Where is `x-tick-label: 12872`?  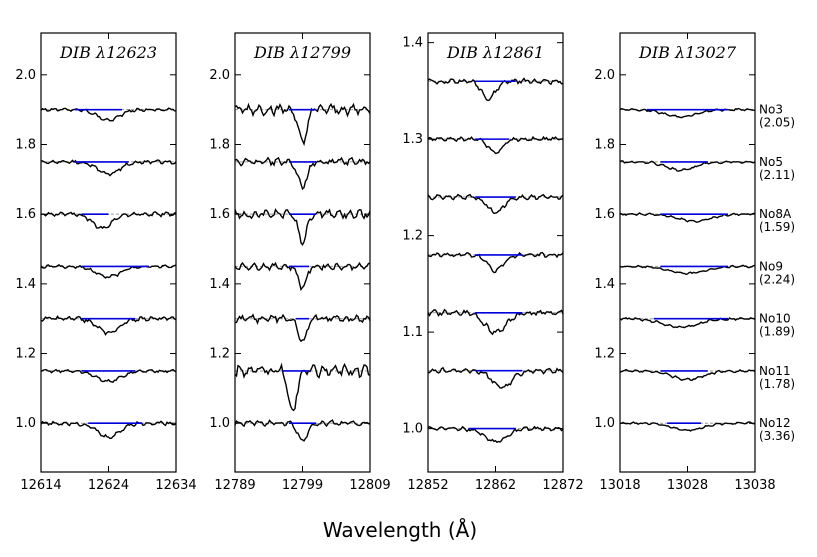
x-tick-label: 12872 is located at coordinates (562, 485).